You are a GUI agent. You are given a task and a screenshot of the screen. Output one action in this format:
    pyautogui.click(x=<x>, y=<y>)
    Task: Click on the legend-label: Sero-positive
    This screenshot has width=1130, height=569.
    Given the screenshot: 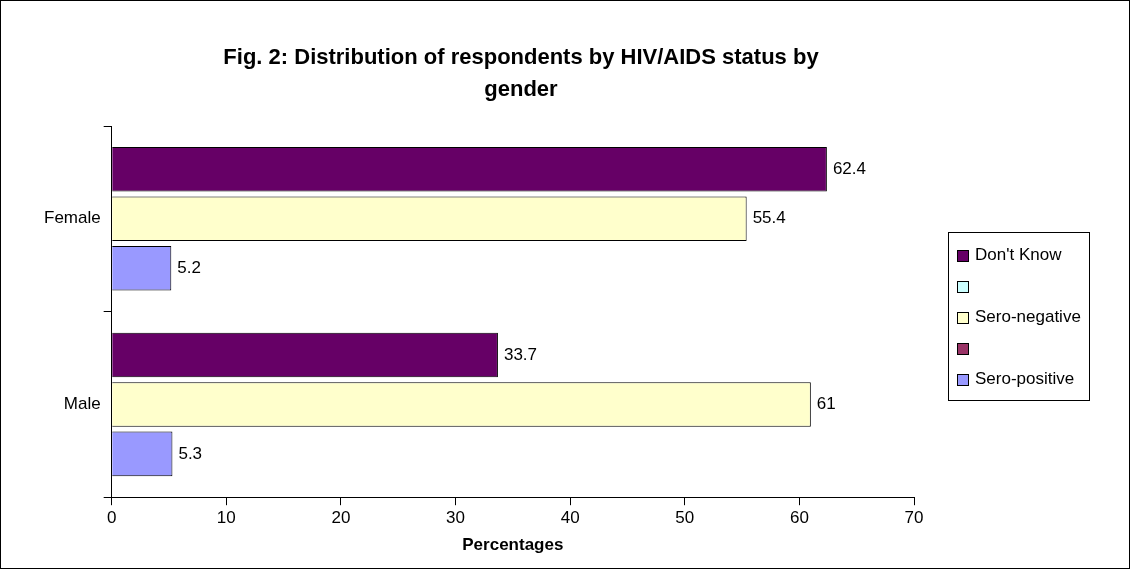 What is the action you would take?
    pyautogui.click(x=1025, y=378)
    